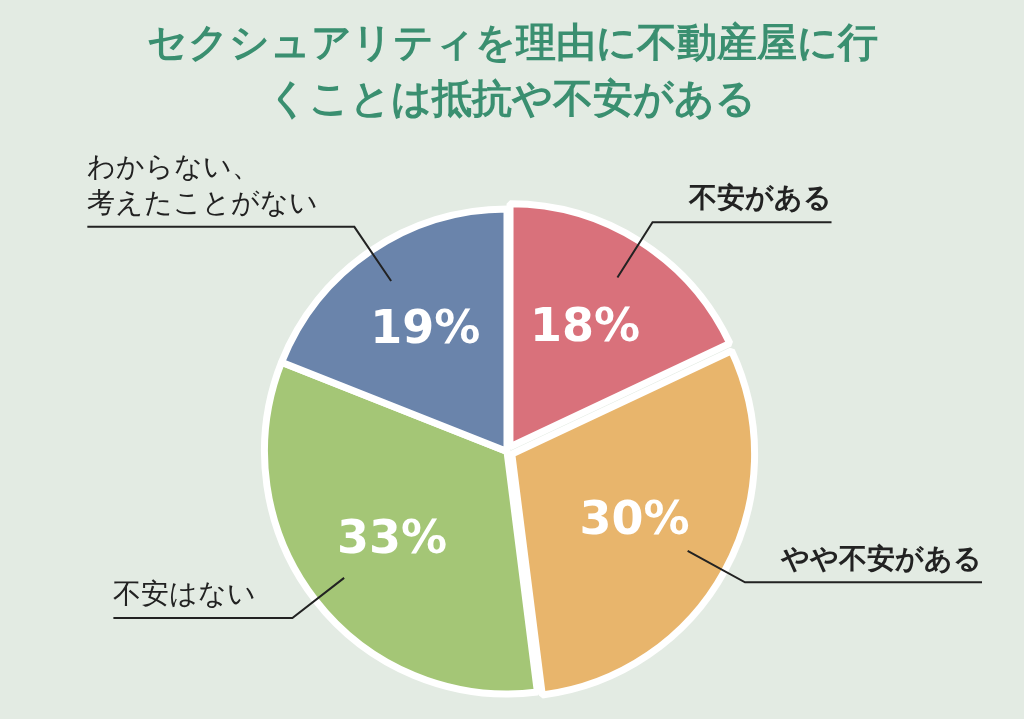 This screenshot has width=1024, height=719. I want to click on slice-label: 不安がある, so click(759, 198).